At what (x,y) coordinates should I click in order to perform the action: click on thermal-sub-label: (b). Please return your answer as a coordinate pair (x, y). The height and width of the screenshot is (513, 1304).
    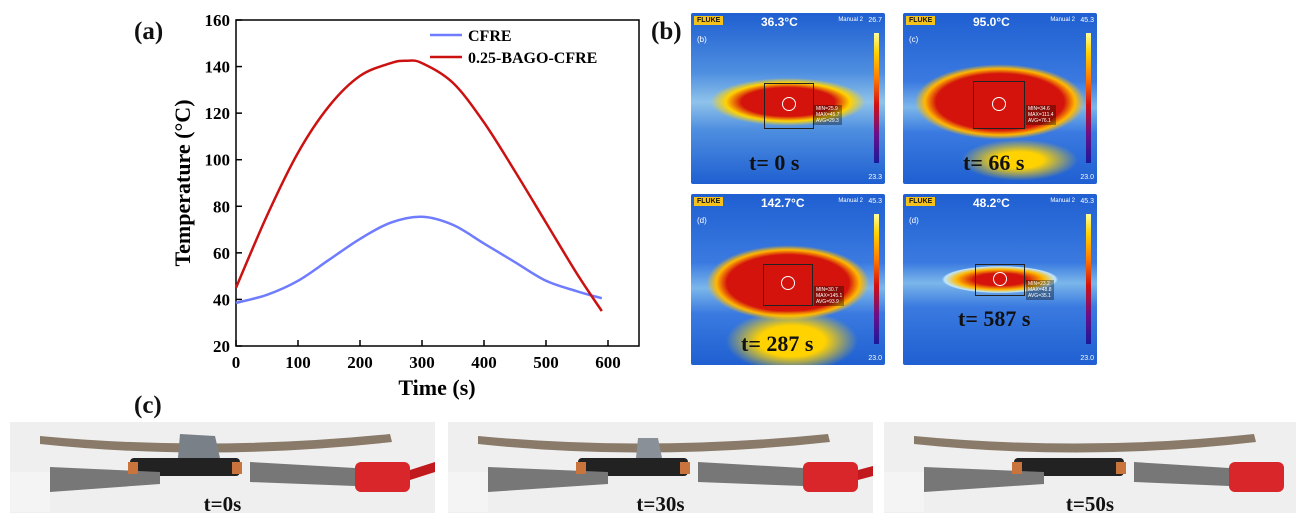
    Looking at the image, I should click on (702, 39).